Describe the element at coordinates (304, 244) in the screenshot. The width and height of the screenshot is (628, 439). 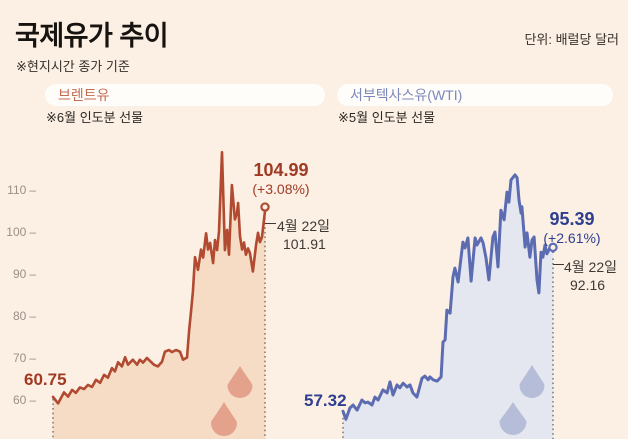
I see `brent-marker-price: 101.91` at that location.